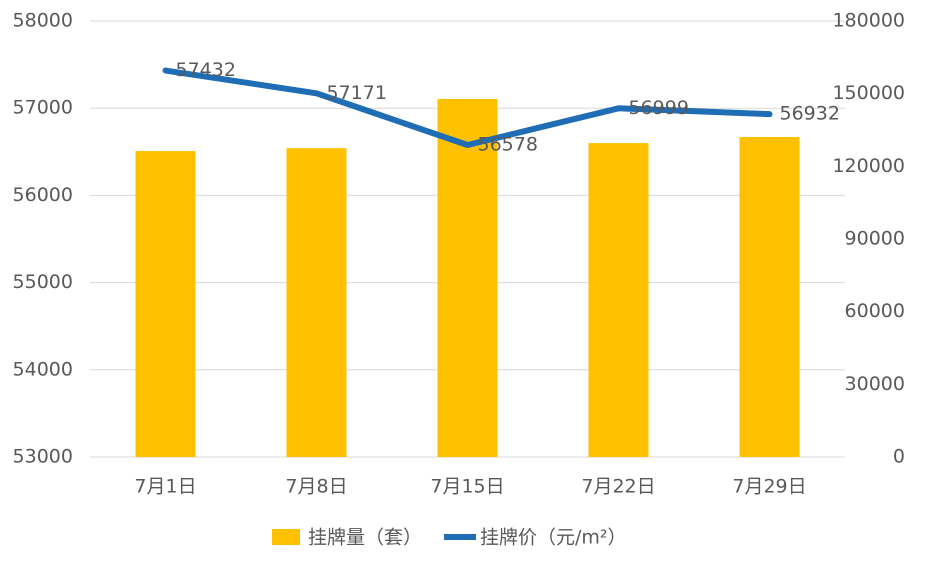 The width and height of the screenshot is (945, 567). I want to click on data-label: 56578, so click(508, 144).